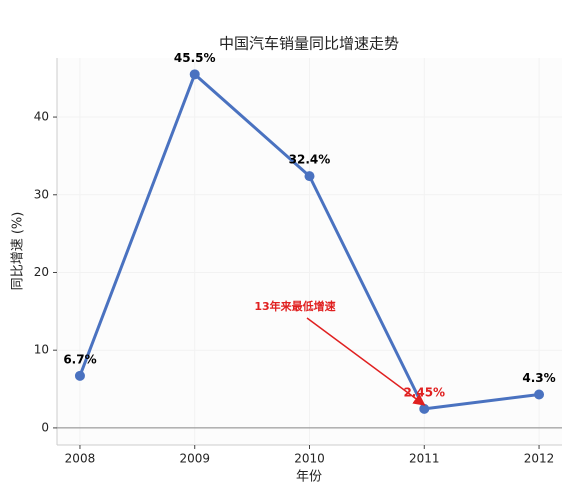 The width and height of the screenshot is (565, 489). Describe the element at coordinates (45, 427) in the screenshot. I see `y-tick-label: 0` at that location.